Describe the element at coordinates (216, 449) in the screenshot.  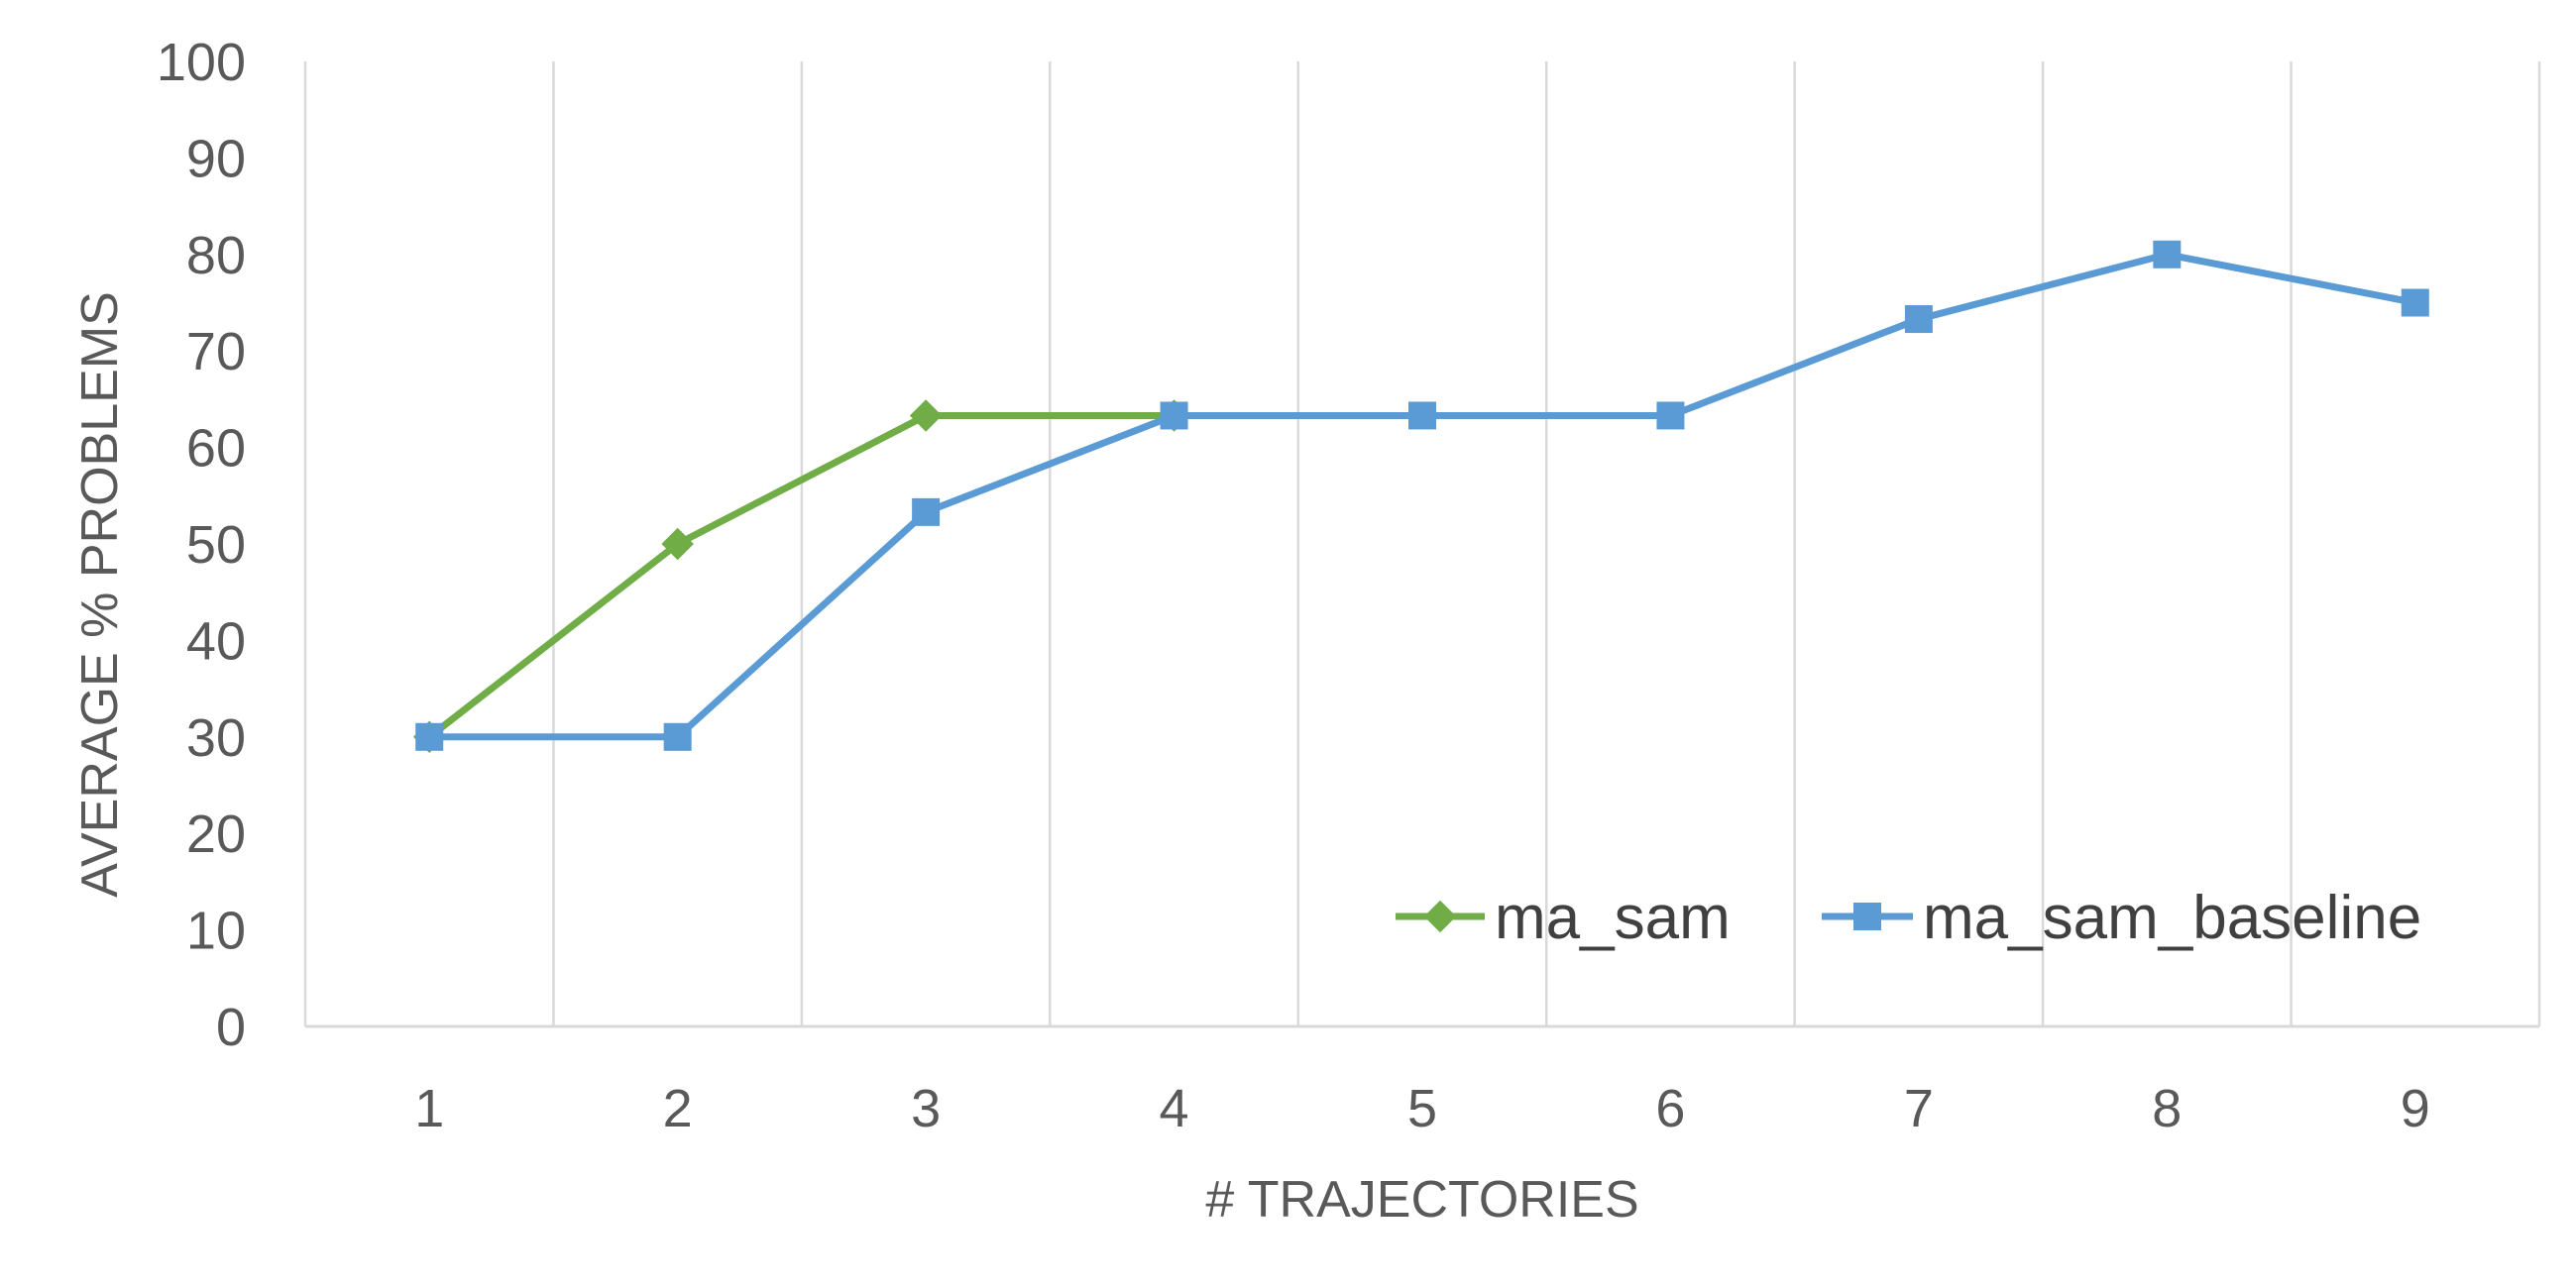
I see `y-tick-label: 60` at that location.